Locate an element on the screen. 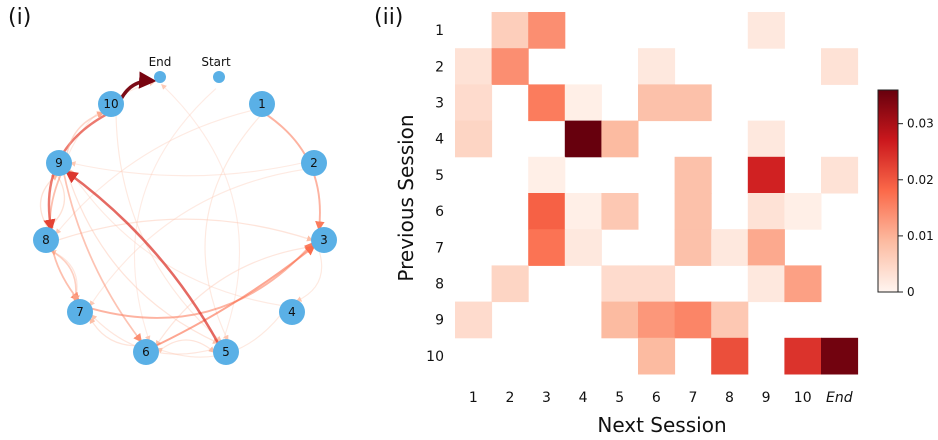  start-node-label: Start is located at coordinates (216, 62).